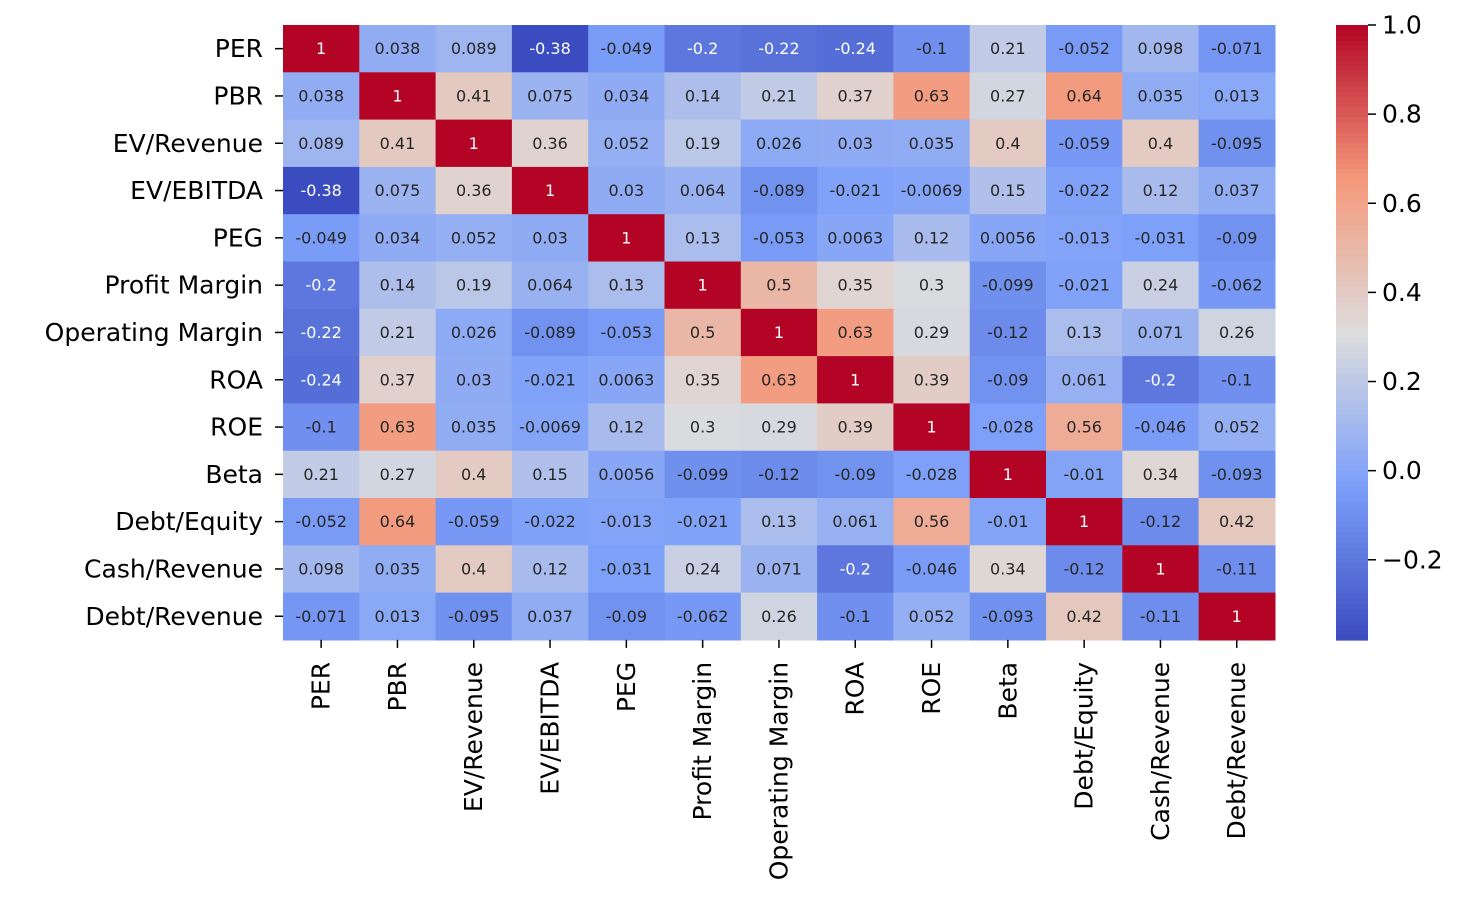 The width and height of the screenshot is (1466, 914). Describe the element at coordinates (1412, 559) in the screenshot. I see `colorbar-tick-label: −0.2` at that location.